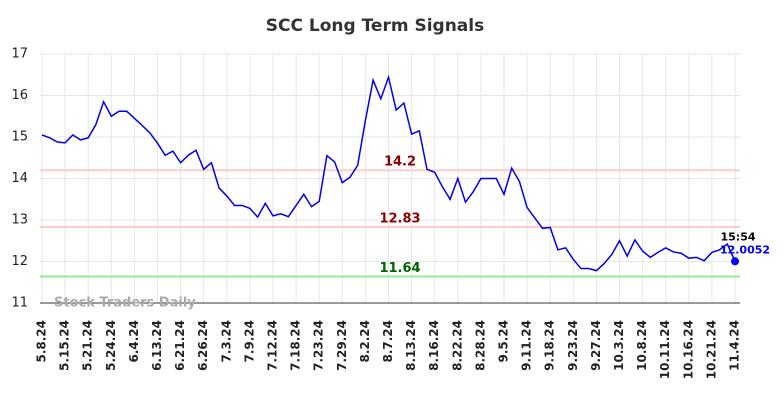  I want to click on x-tick-label: 11.4.24, so click(735, 345).